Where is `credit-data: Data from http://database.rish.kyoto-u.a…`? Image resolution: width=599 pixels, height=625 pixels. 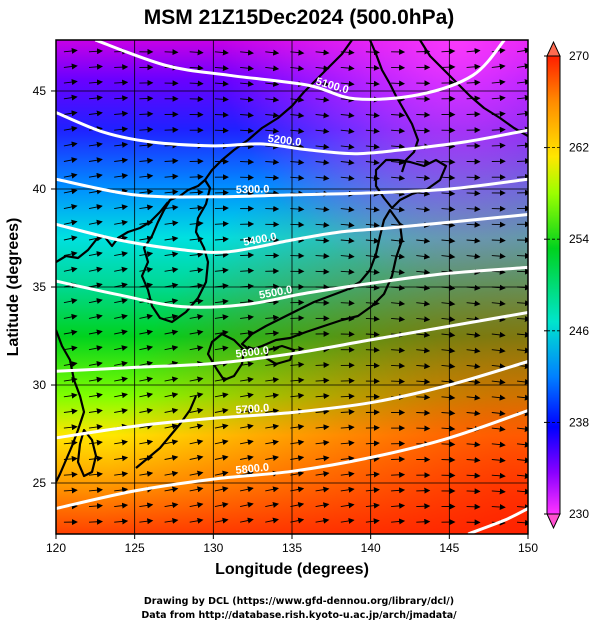 credit-data: Data from http://database.rish.kyoto-u.a… is located at coordinates (299, 615).